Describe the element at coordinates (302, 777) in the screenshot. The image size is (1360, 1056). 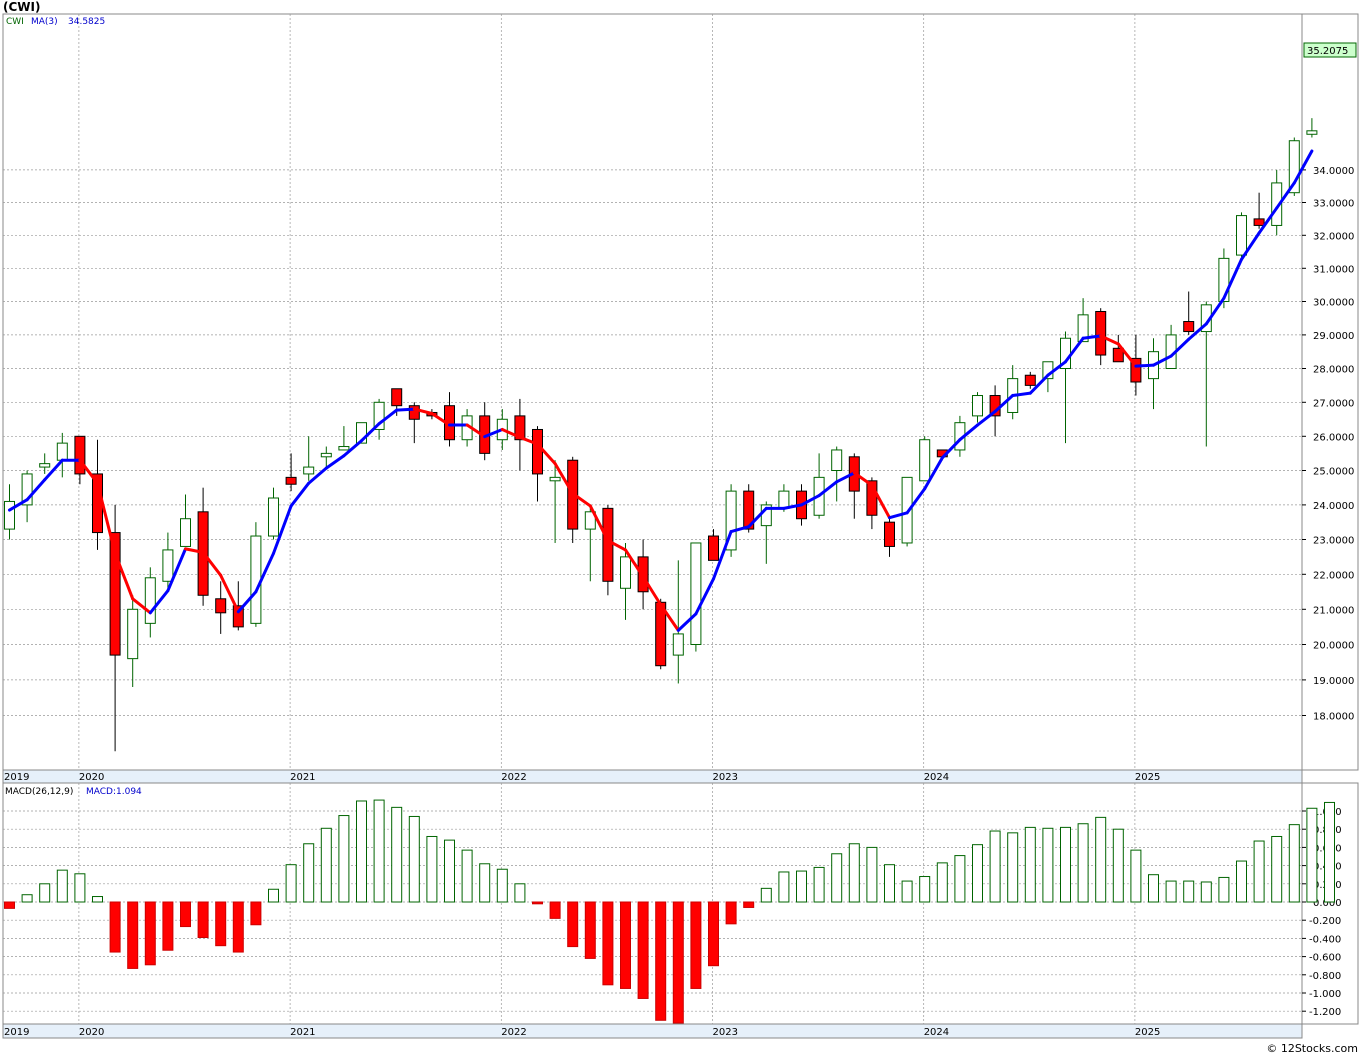
I see `x-tick-label: 2021` at that location.